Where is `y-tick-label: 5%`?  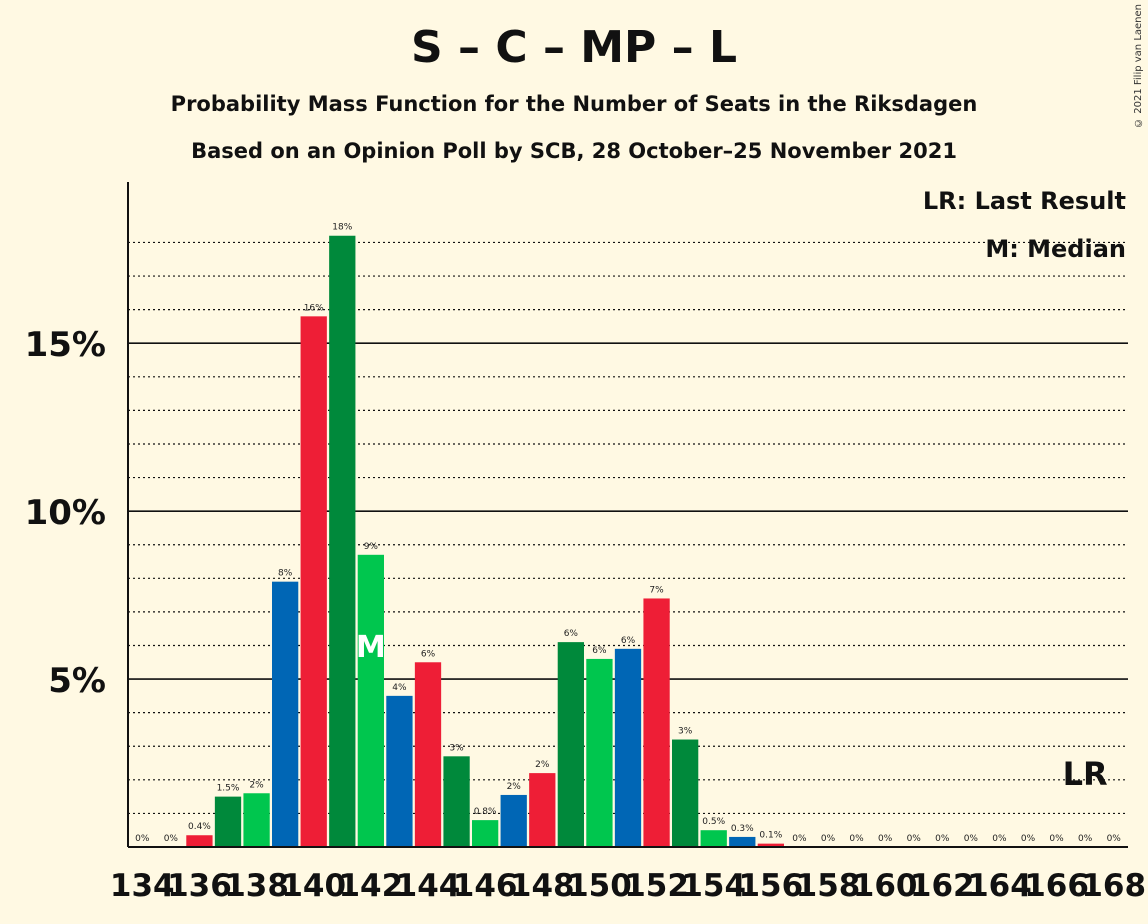 y-tick-label: 5% is located at coordinates (77, 681).